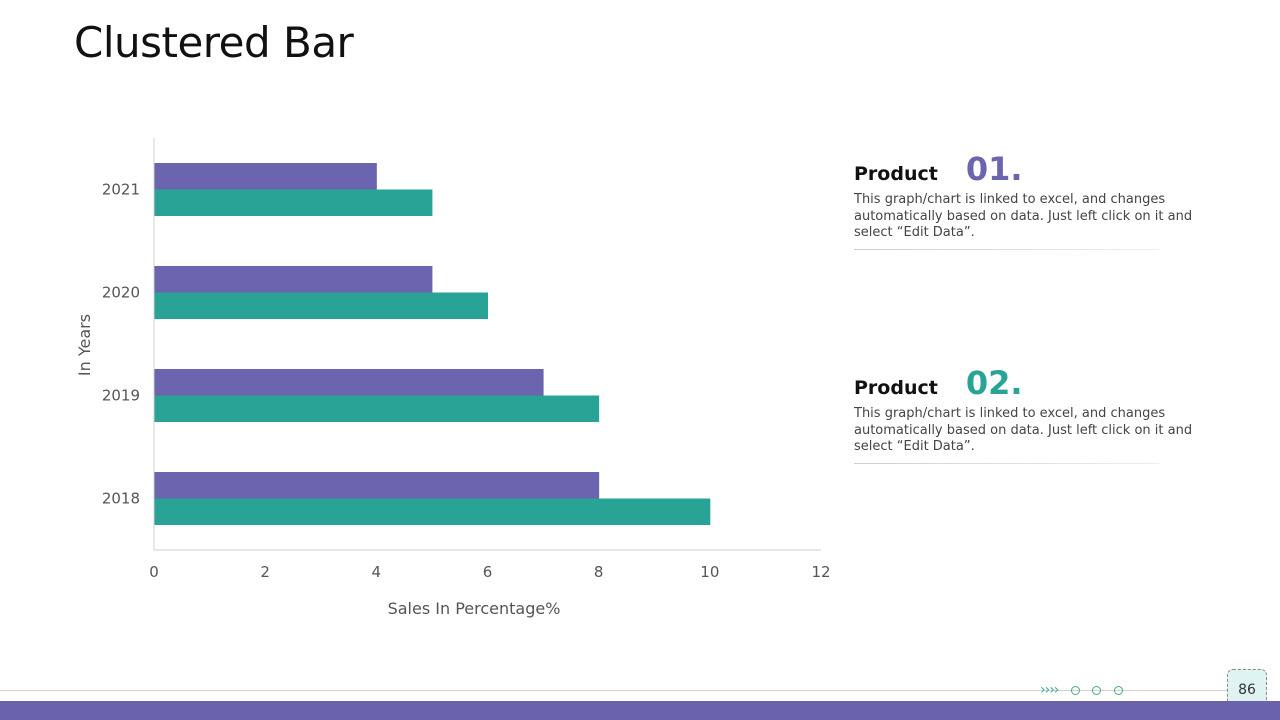 The image size is (1280, 720). I want to click on nav-decoration: ››››, so click(1081, 690).